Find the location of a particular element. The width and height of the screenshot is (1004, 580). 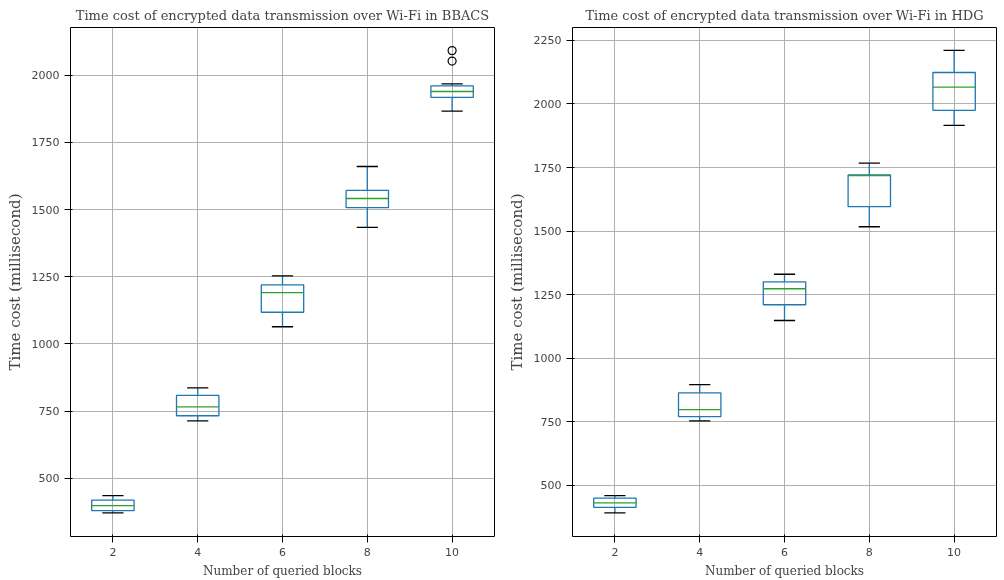

chart-title: Time cost of encrypted data transmission over Wi-Fi in HDG is located at coordinates (784, 15).